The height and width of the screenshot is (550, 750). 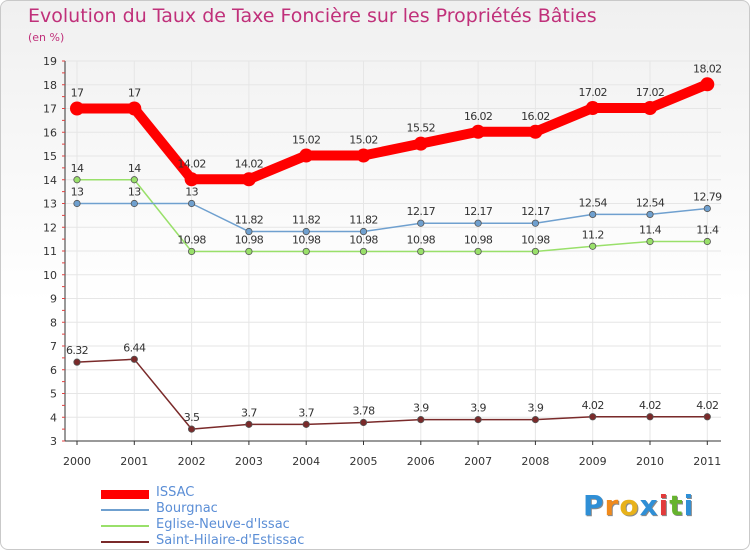 I want to click on y-tick-label: 4, so click(x=53, y=417).